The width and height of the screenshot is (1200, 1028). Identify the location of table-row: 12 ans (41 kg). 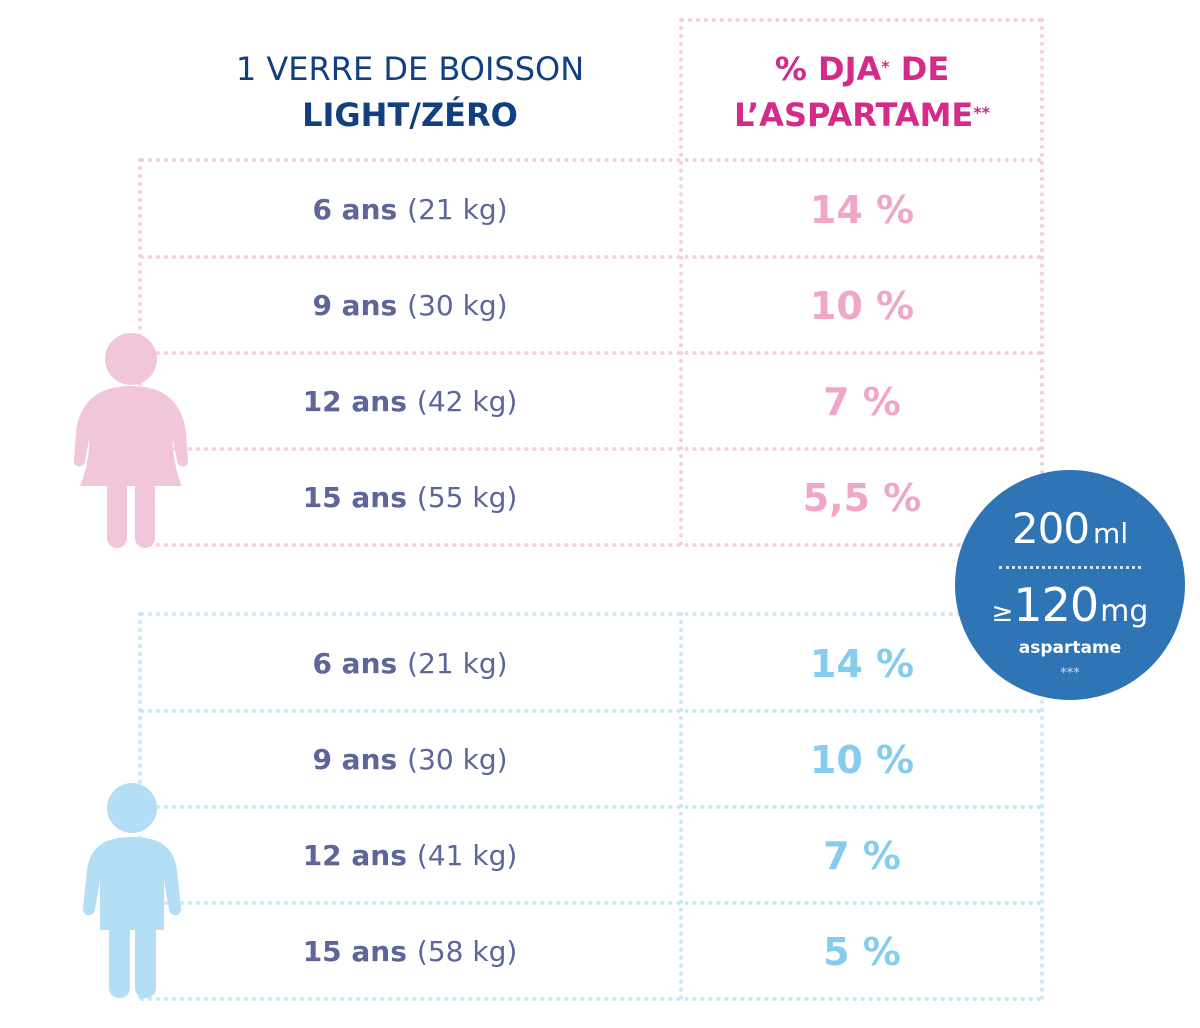
(410, 855).